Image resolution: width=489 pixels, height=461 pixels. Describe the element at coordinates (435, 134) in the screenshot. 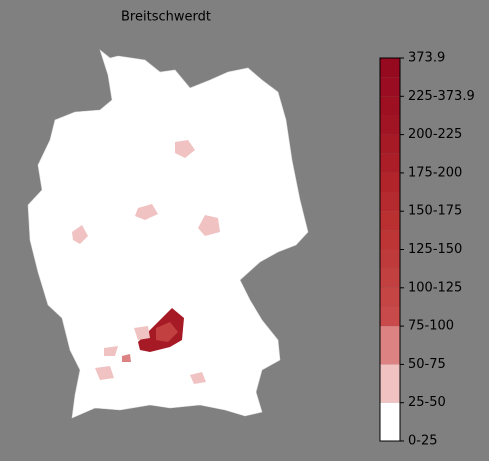

I see `colorbar-label: 200-225` at that location.